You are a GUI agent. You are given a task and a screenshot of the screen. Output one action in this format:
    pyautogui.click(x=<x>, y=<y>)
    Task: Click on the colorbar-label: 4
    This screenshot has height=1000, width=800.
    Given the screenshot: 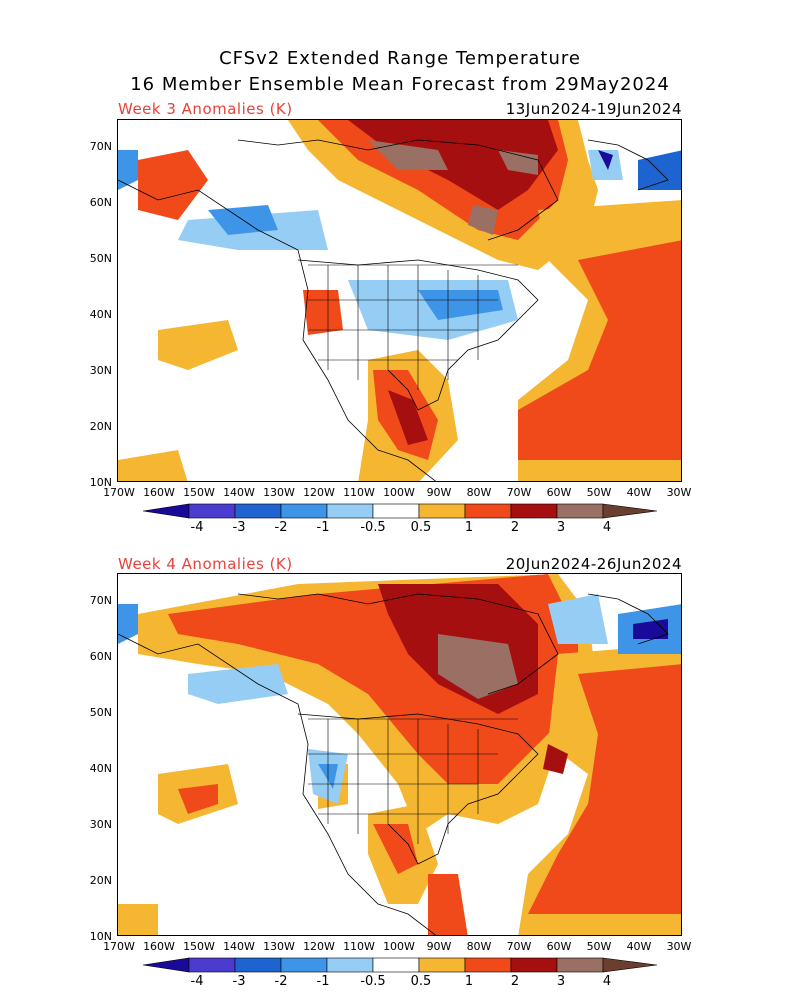 What is the action you would take?
    pyautogui.click(x=607, y=527)
    